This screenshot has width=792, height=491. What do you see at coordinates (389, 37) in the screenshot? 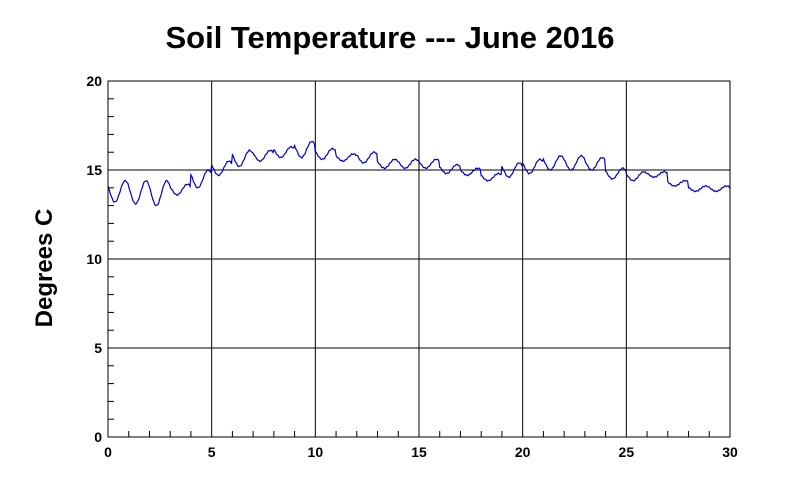
I see `chart-title: Soil Temperature --- June 2016` at bounding box center [389, 37].